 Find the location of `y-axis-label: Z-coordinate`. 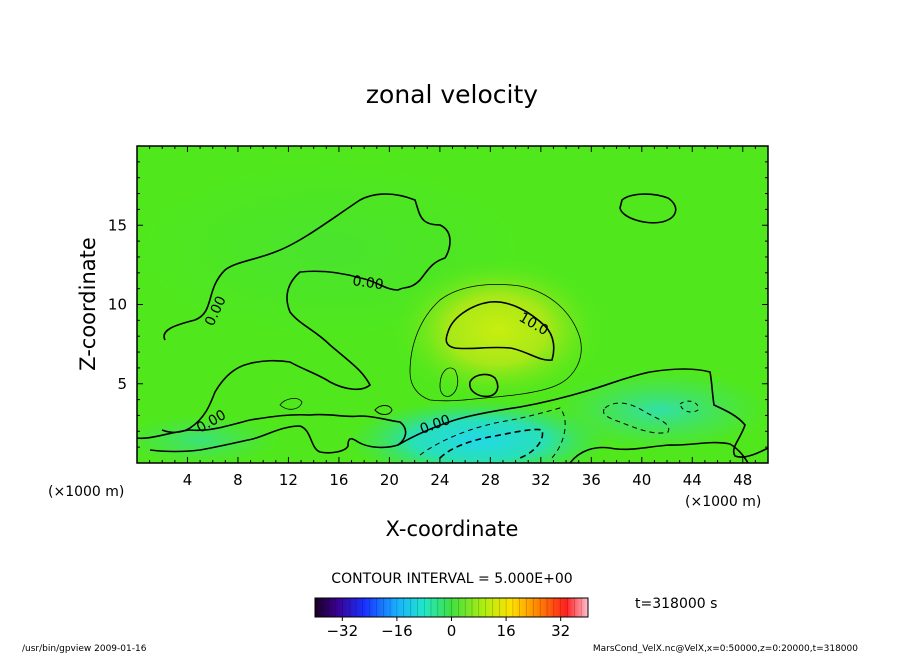

y-axis-label: Z-coordinate is located at coordinates (88, 304).